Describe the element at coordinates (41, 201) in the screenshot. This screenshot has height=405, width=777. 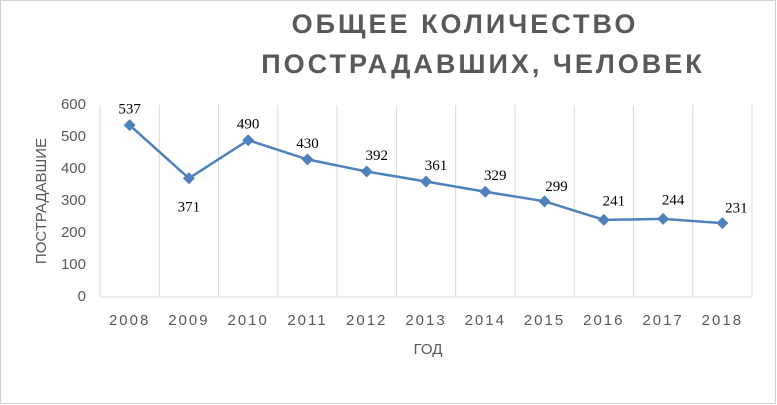
I see `y-axis-title: ПОСТРАДАВШИЕ` at that location.